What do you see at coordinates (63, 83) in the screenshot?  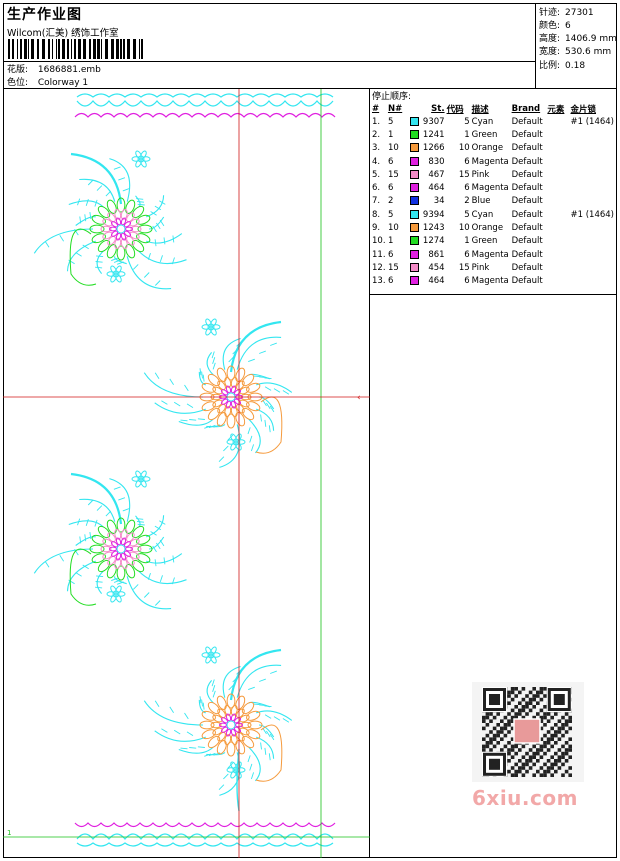 I see `colorway-name: Colorway 1` at bounding box center [63, 83].